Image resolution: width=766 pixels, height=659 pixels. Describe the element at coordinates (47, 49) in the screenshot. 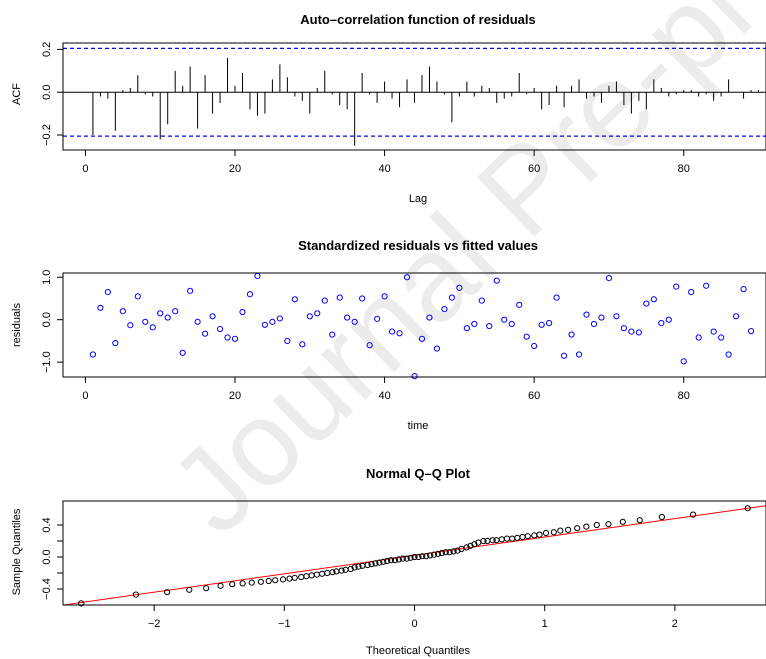

I see `y-tick-label: 0.2` at that location.